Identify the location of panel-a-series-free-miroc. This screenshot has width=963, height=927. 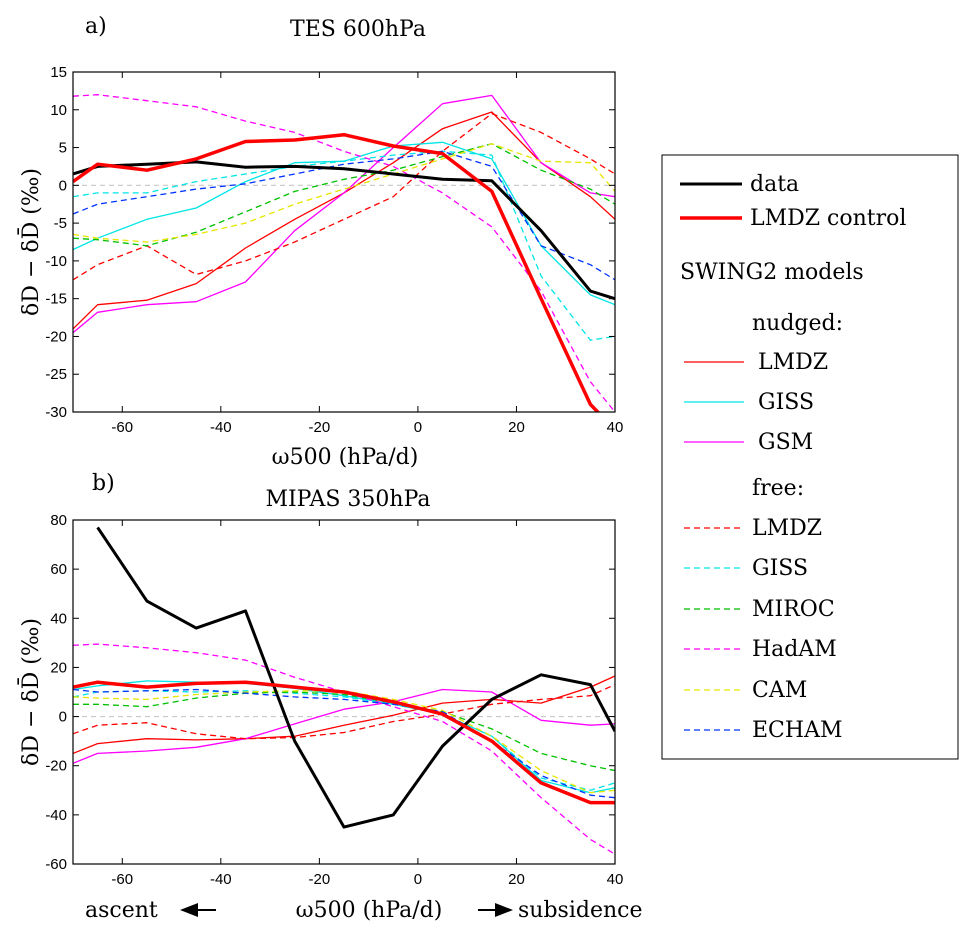
(344, 195).